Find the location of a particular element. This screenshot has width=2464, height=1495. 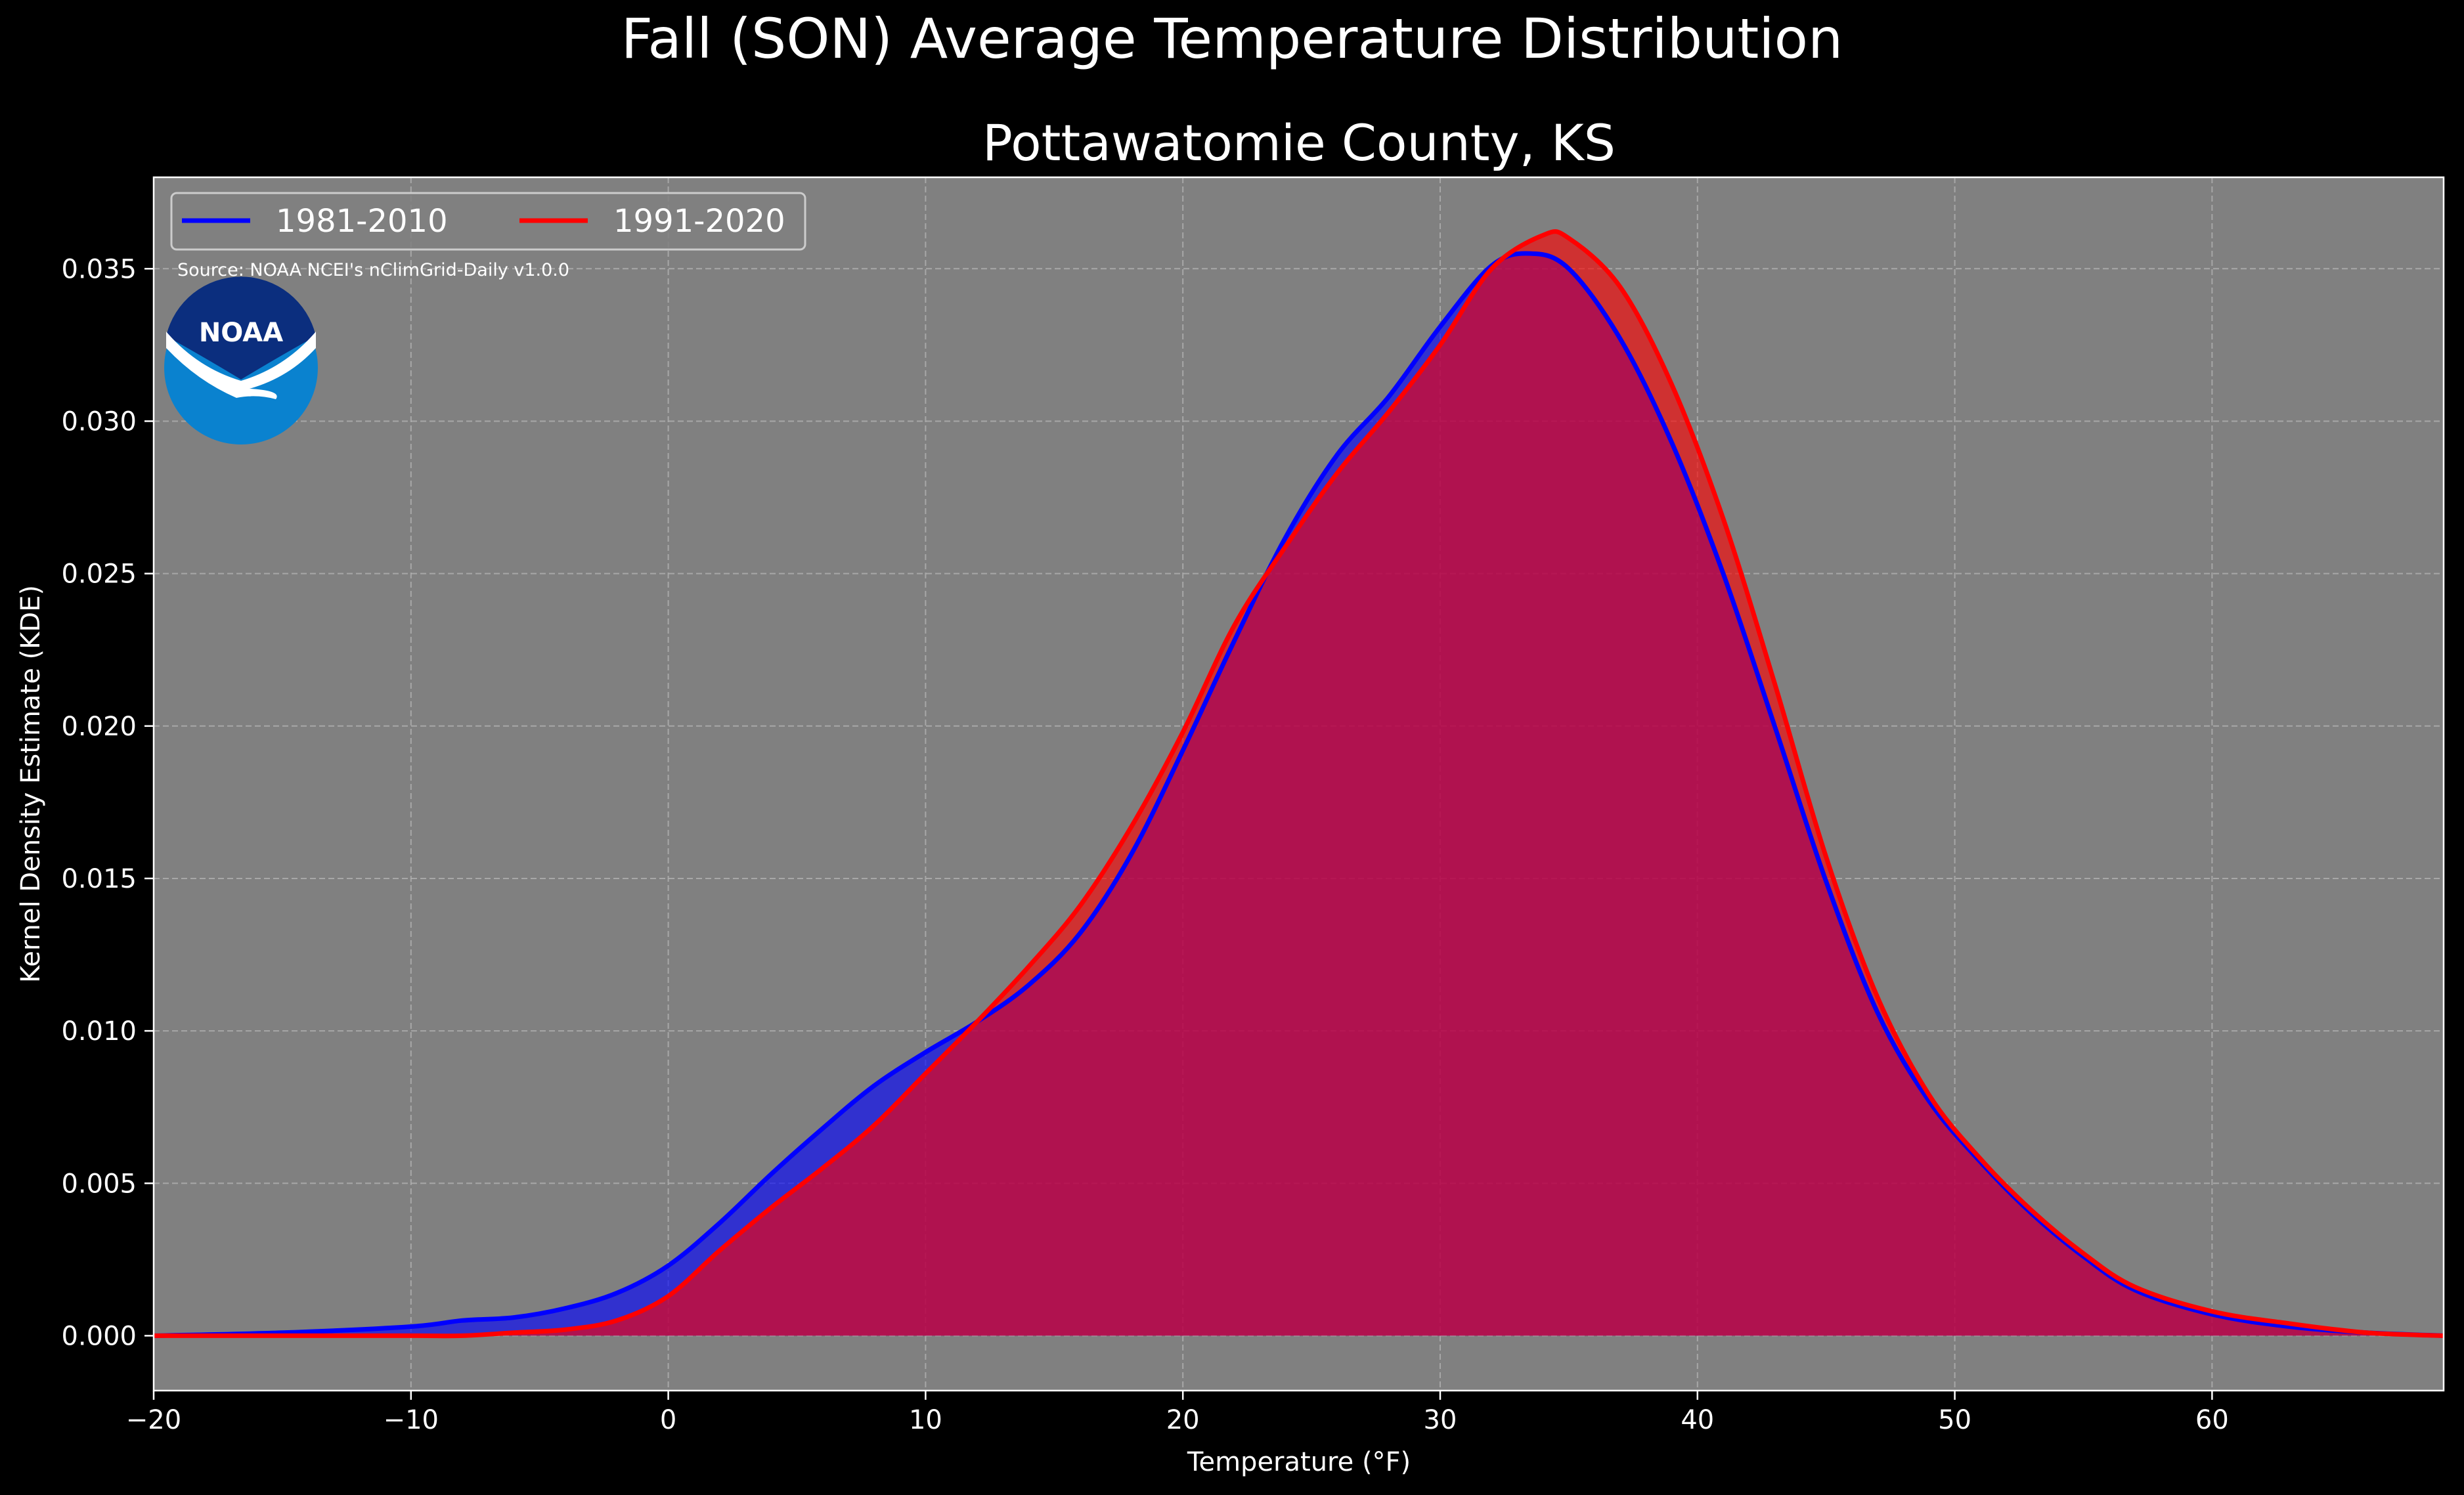

legend-label-1991-2020: 1991-2020 is located at coordinates (699, 221).